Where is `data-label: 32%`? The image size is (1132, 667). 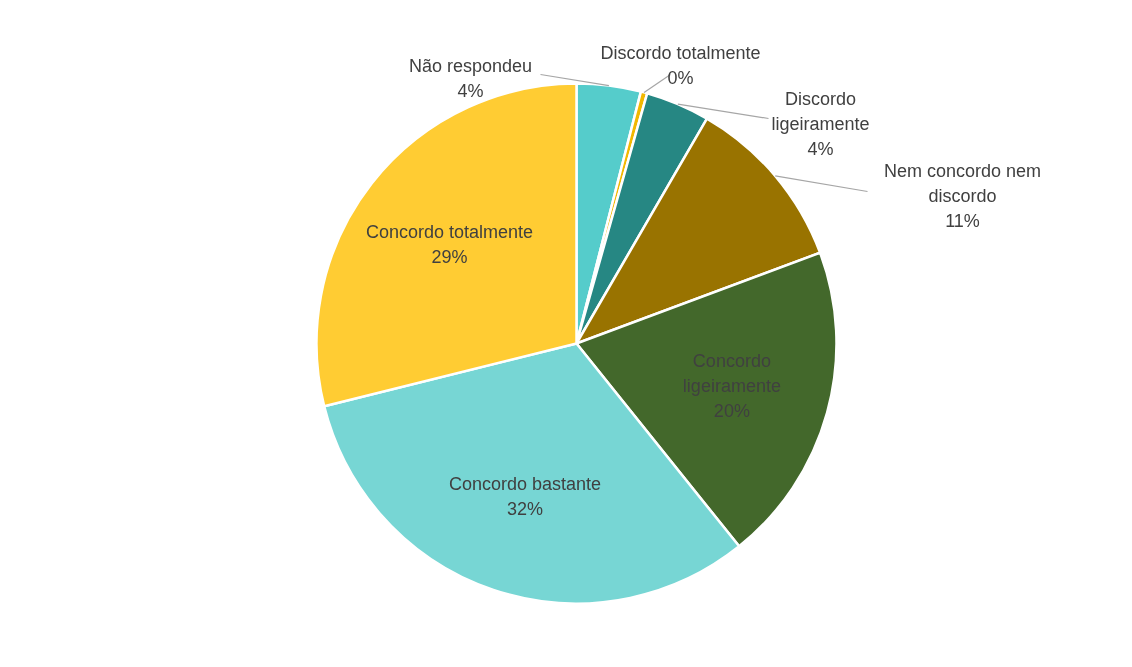 data-label: 32% is located at coordinates (524, 508).